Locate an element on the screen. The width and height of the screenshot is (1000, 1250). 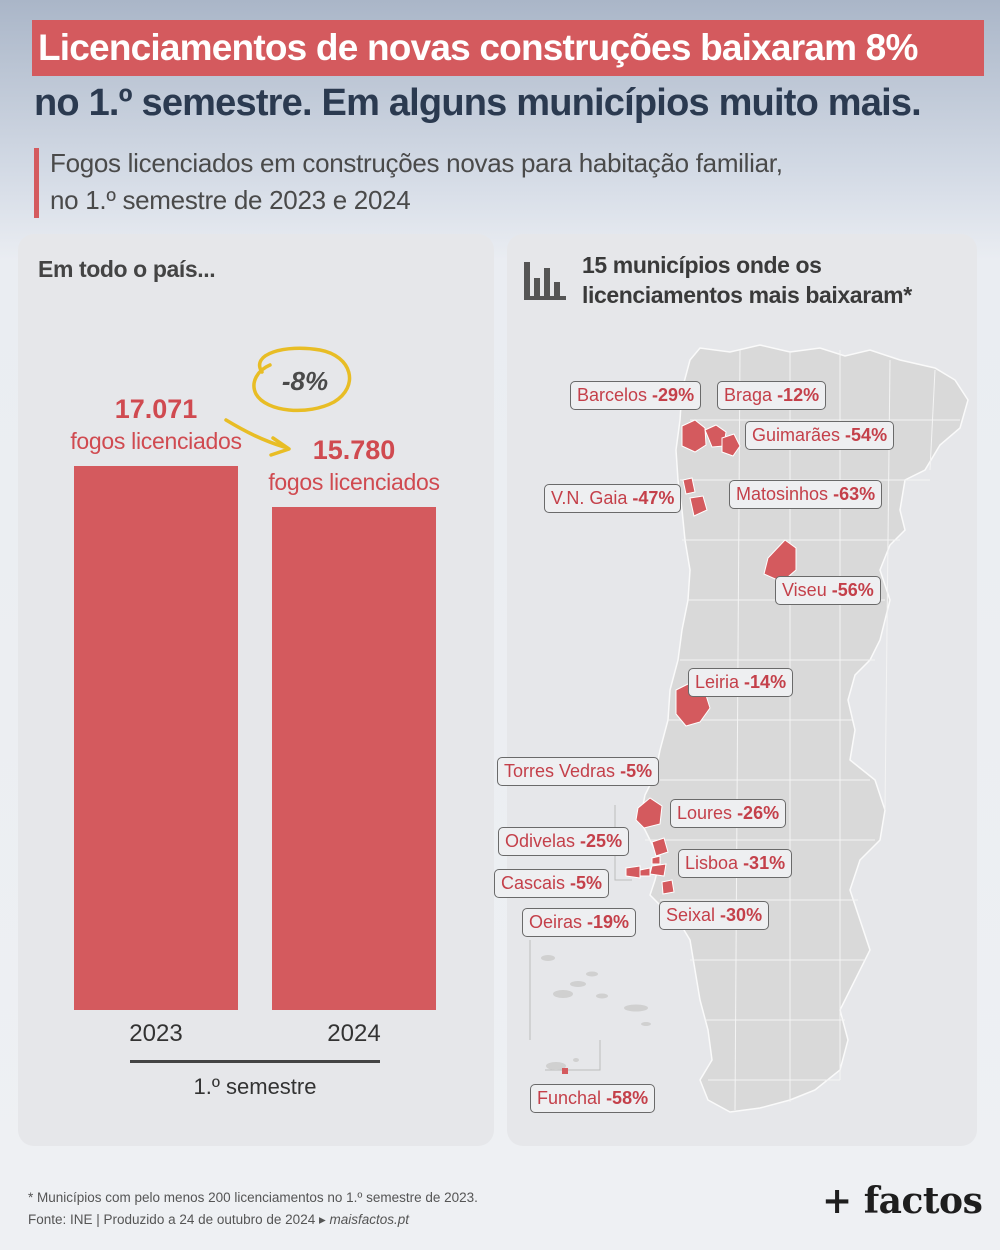
guimaraes-region is located at coordinates (731, 445).